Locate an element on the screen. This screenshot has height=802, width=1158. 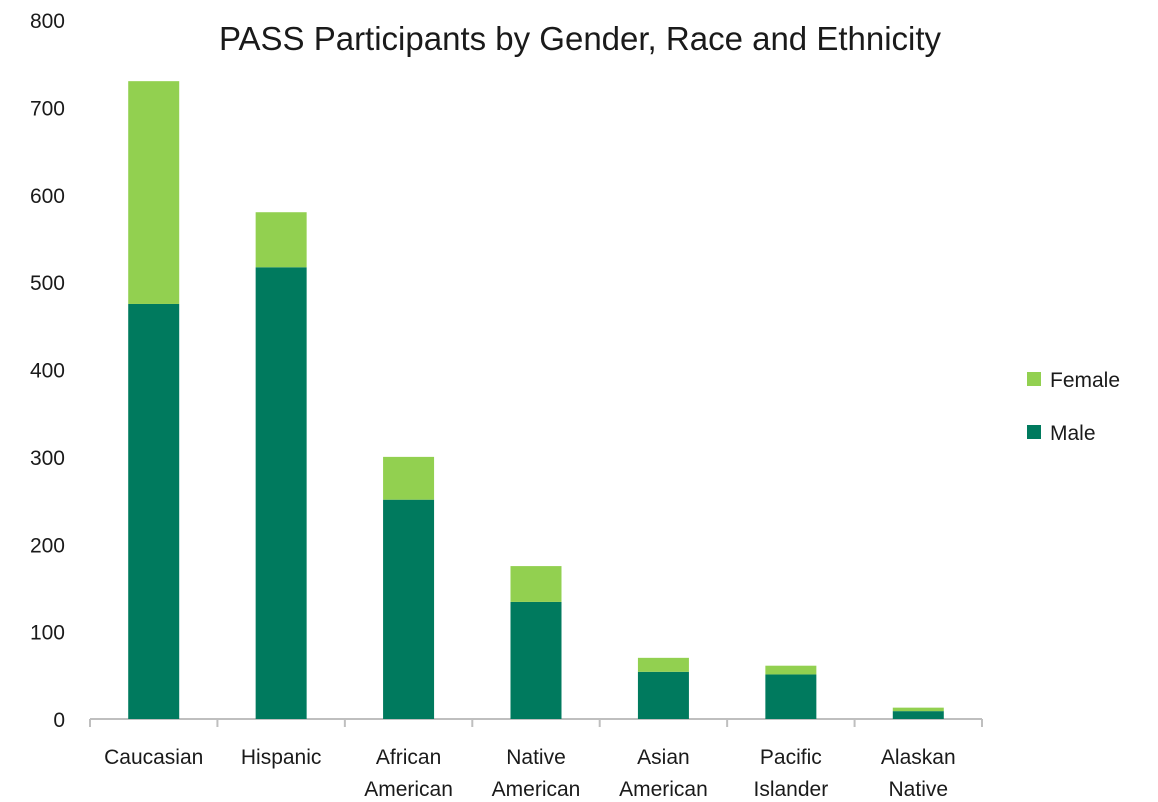
legend-label-female: Female is located at coordinates (1085, 380).